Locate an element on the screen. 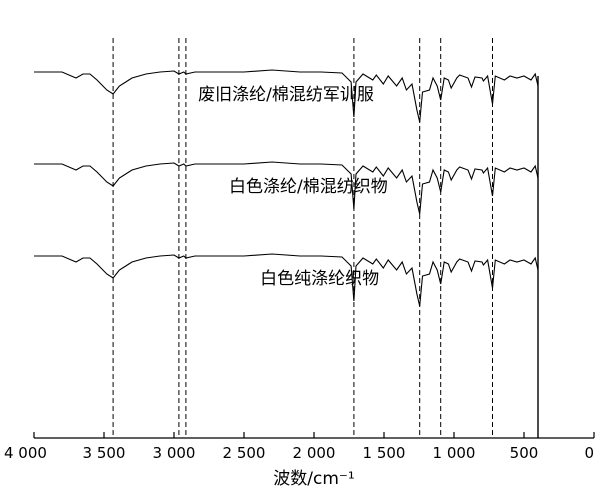 The image size is (600, 490). x-axis-title: 波数/cm⁻¹ is located at coordinates (313, 479).